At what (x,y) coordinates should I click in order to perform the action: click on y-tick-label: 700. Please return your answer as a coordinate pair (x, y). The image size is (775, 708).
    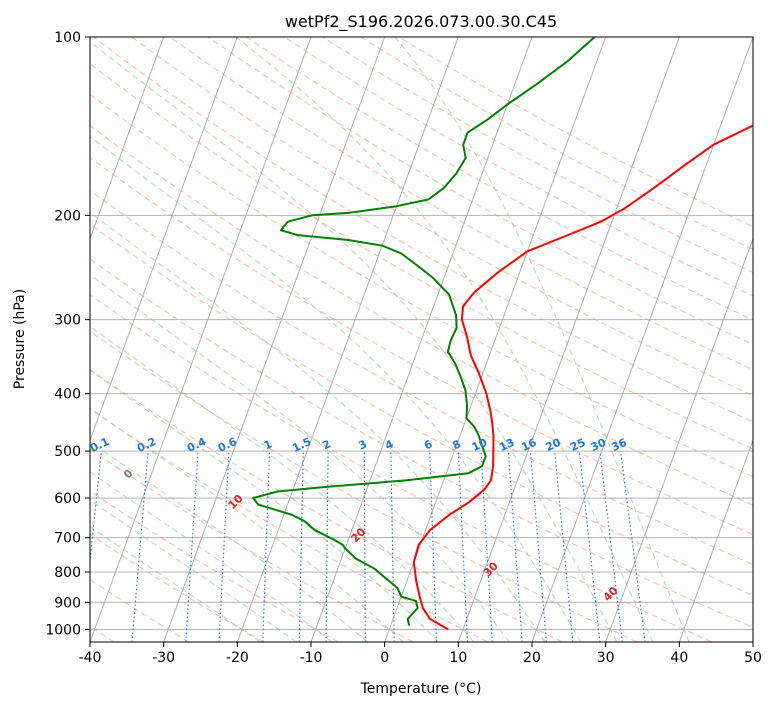
    Looking at the image, I should click on (67, 539).